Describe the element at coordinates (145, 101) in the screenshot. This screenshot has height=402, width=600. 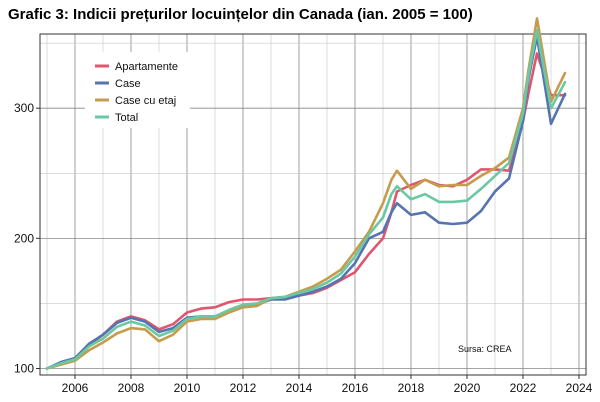
I see `legend-label: Case cu etaj` at that location.